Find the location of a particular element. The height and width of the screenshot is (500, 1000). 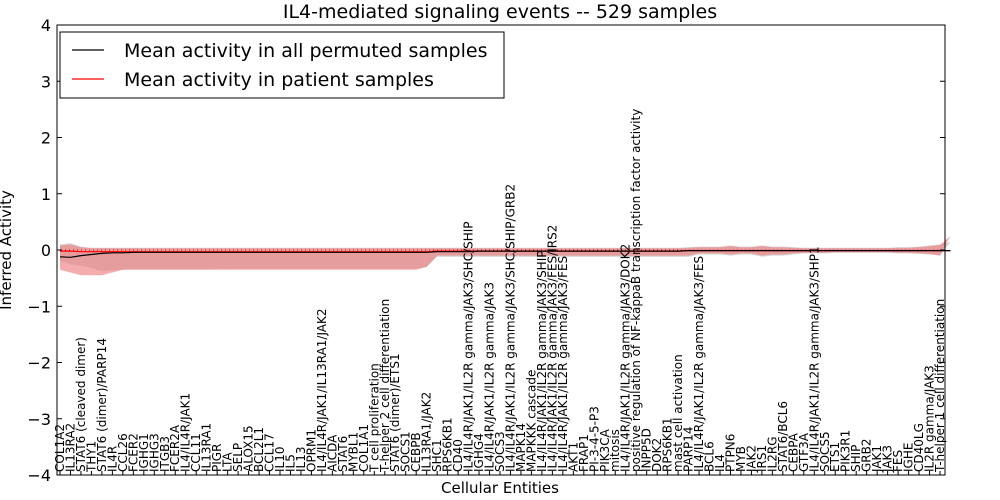

x-tick-label: IL2R gamma/JAK3 is located at coordinates (930, 418).